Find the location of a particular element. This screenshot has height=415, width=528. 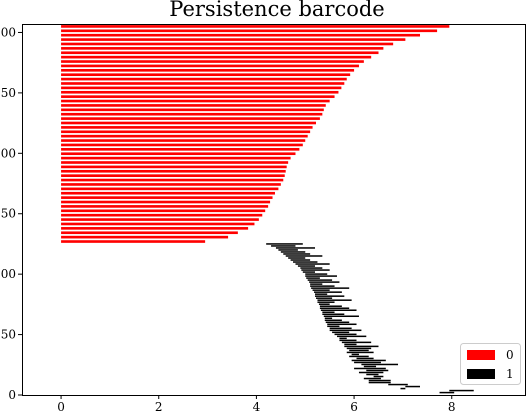

chart-title: Persistence barcode is located at coordinates (276, 10).